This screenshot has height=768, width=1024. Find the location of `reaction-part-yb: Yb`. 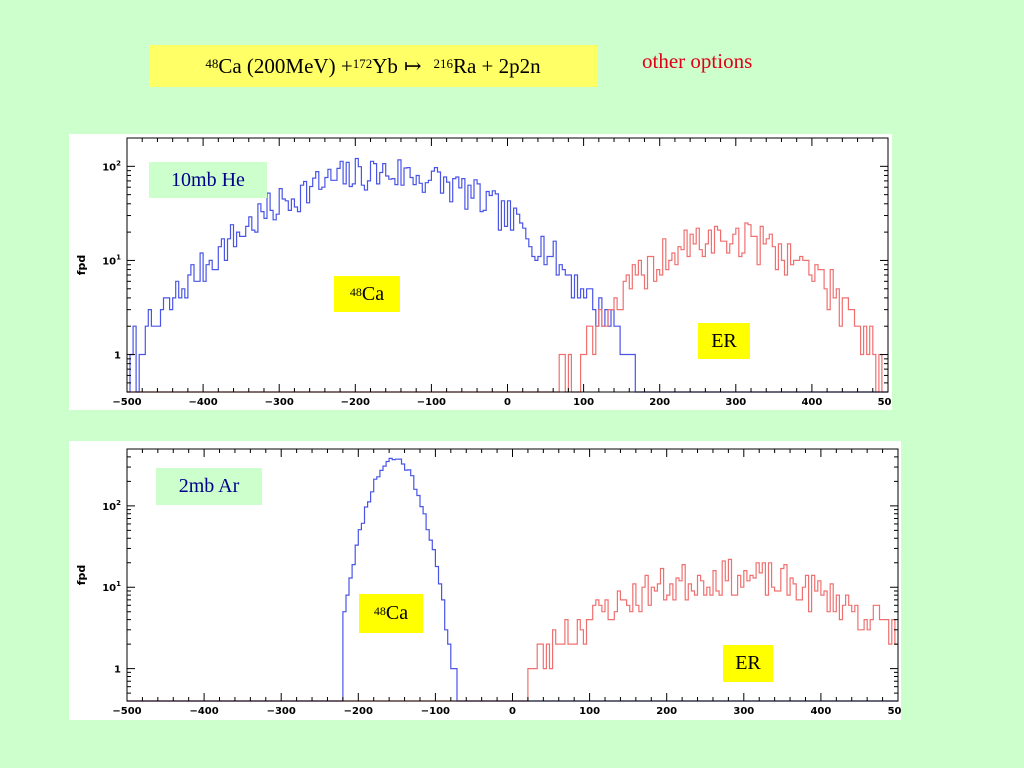

reaction-part-yb: Yb is located at coordinates (385, 65).